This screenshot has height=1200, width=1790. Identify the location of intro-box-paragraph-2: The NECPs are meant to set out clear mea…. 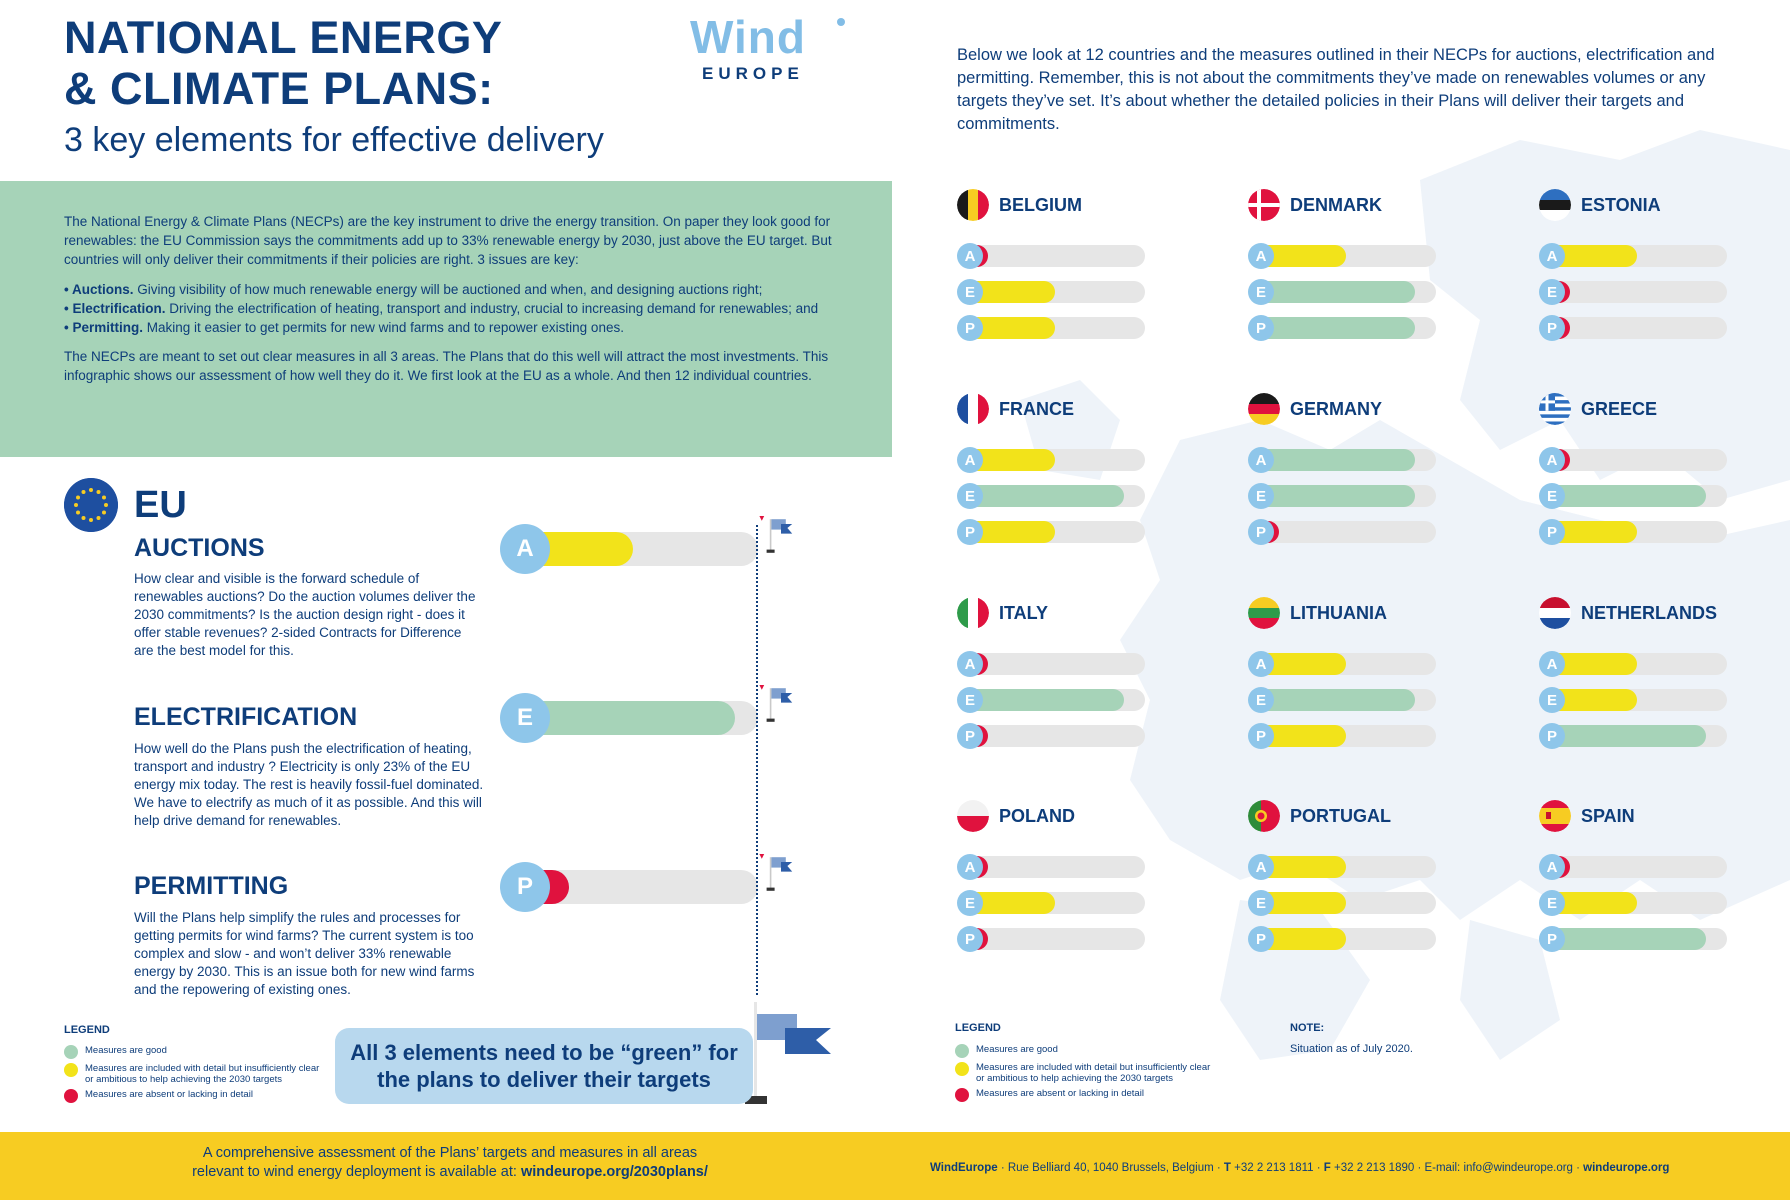
(446, 366).